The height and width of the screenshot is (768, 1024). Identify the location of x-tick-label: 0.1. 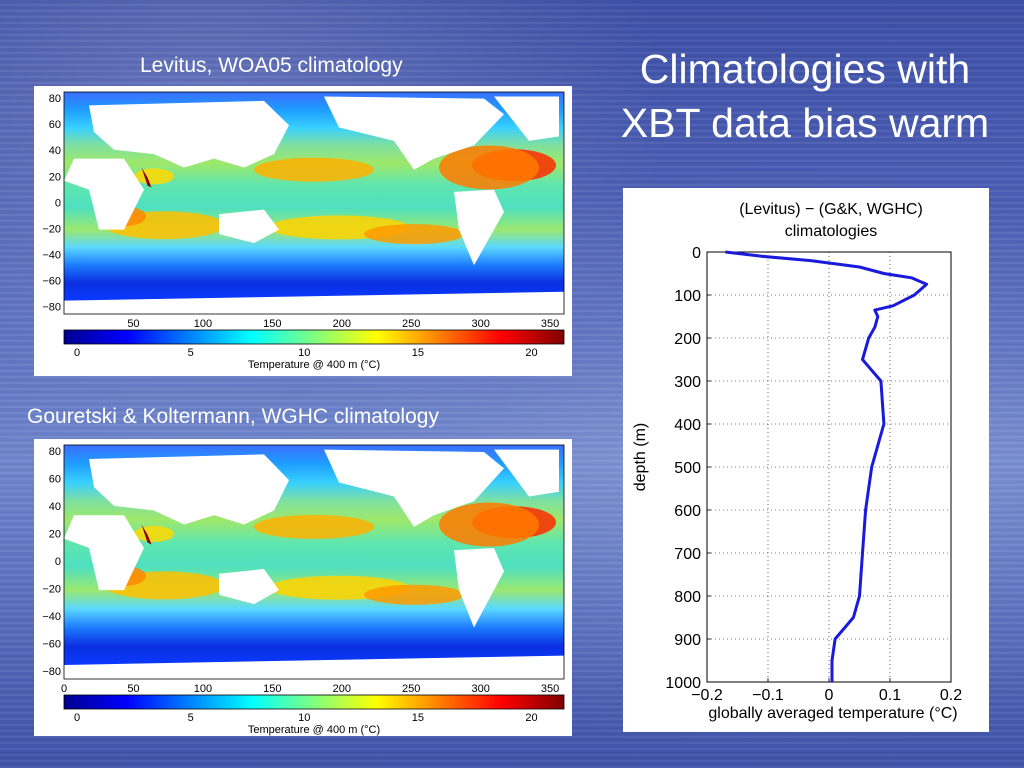
(890, 695).